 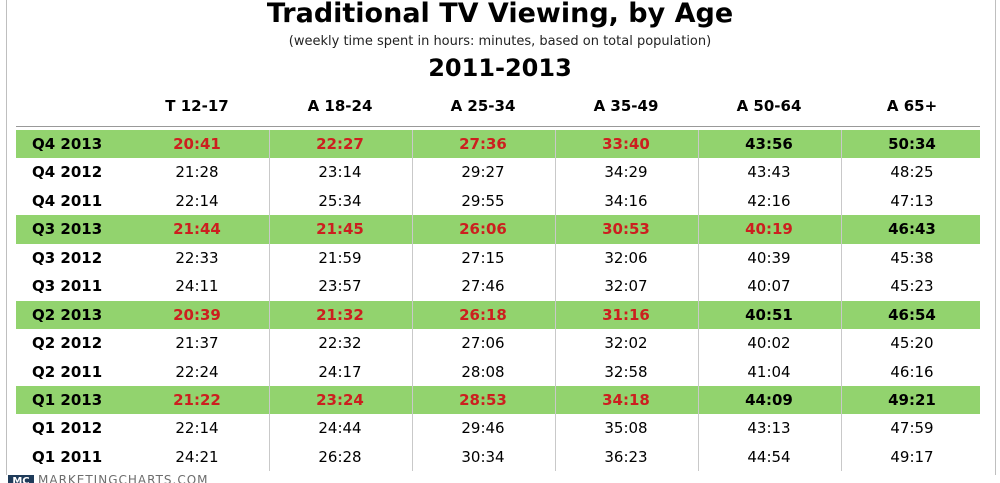 What do you see at coordinates (340, 229) in the screenshot?
I see `table-cell: 21:45` at bounding box center [340, 229].